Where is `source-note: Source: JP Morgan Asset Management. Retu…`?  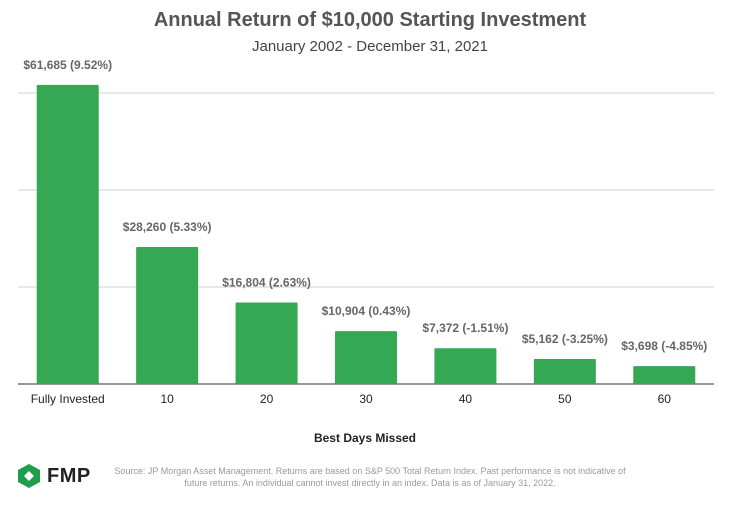
source-note: Source: JP Morgan Asset Management. Retu… is located at coordinates (370, 477).